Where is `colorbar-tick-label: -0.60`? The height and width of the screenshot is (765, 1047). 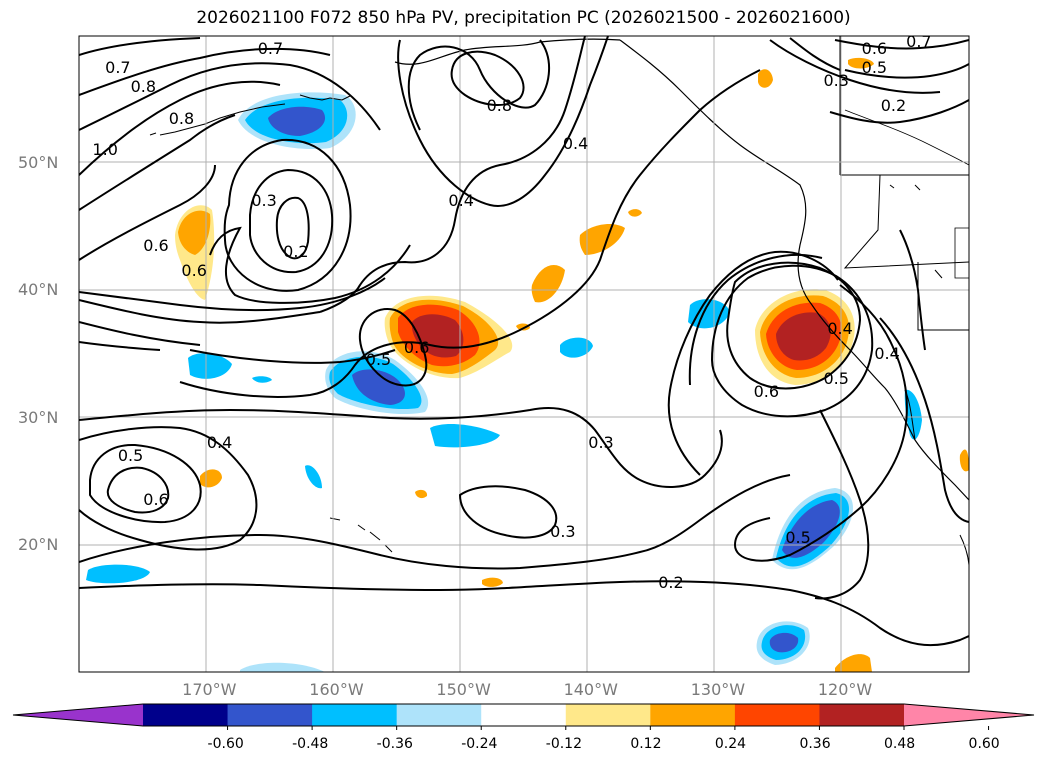 colorbar-tick-label: -0.60 is located at coordinates (225, 744).